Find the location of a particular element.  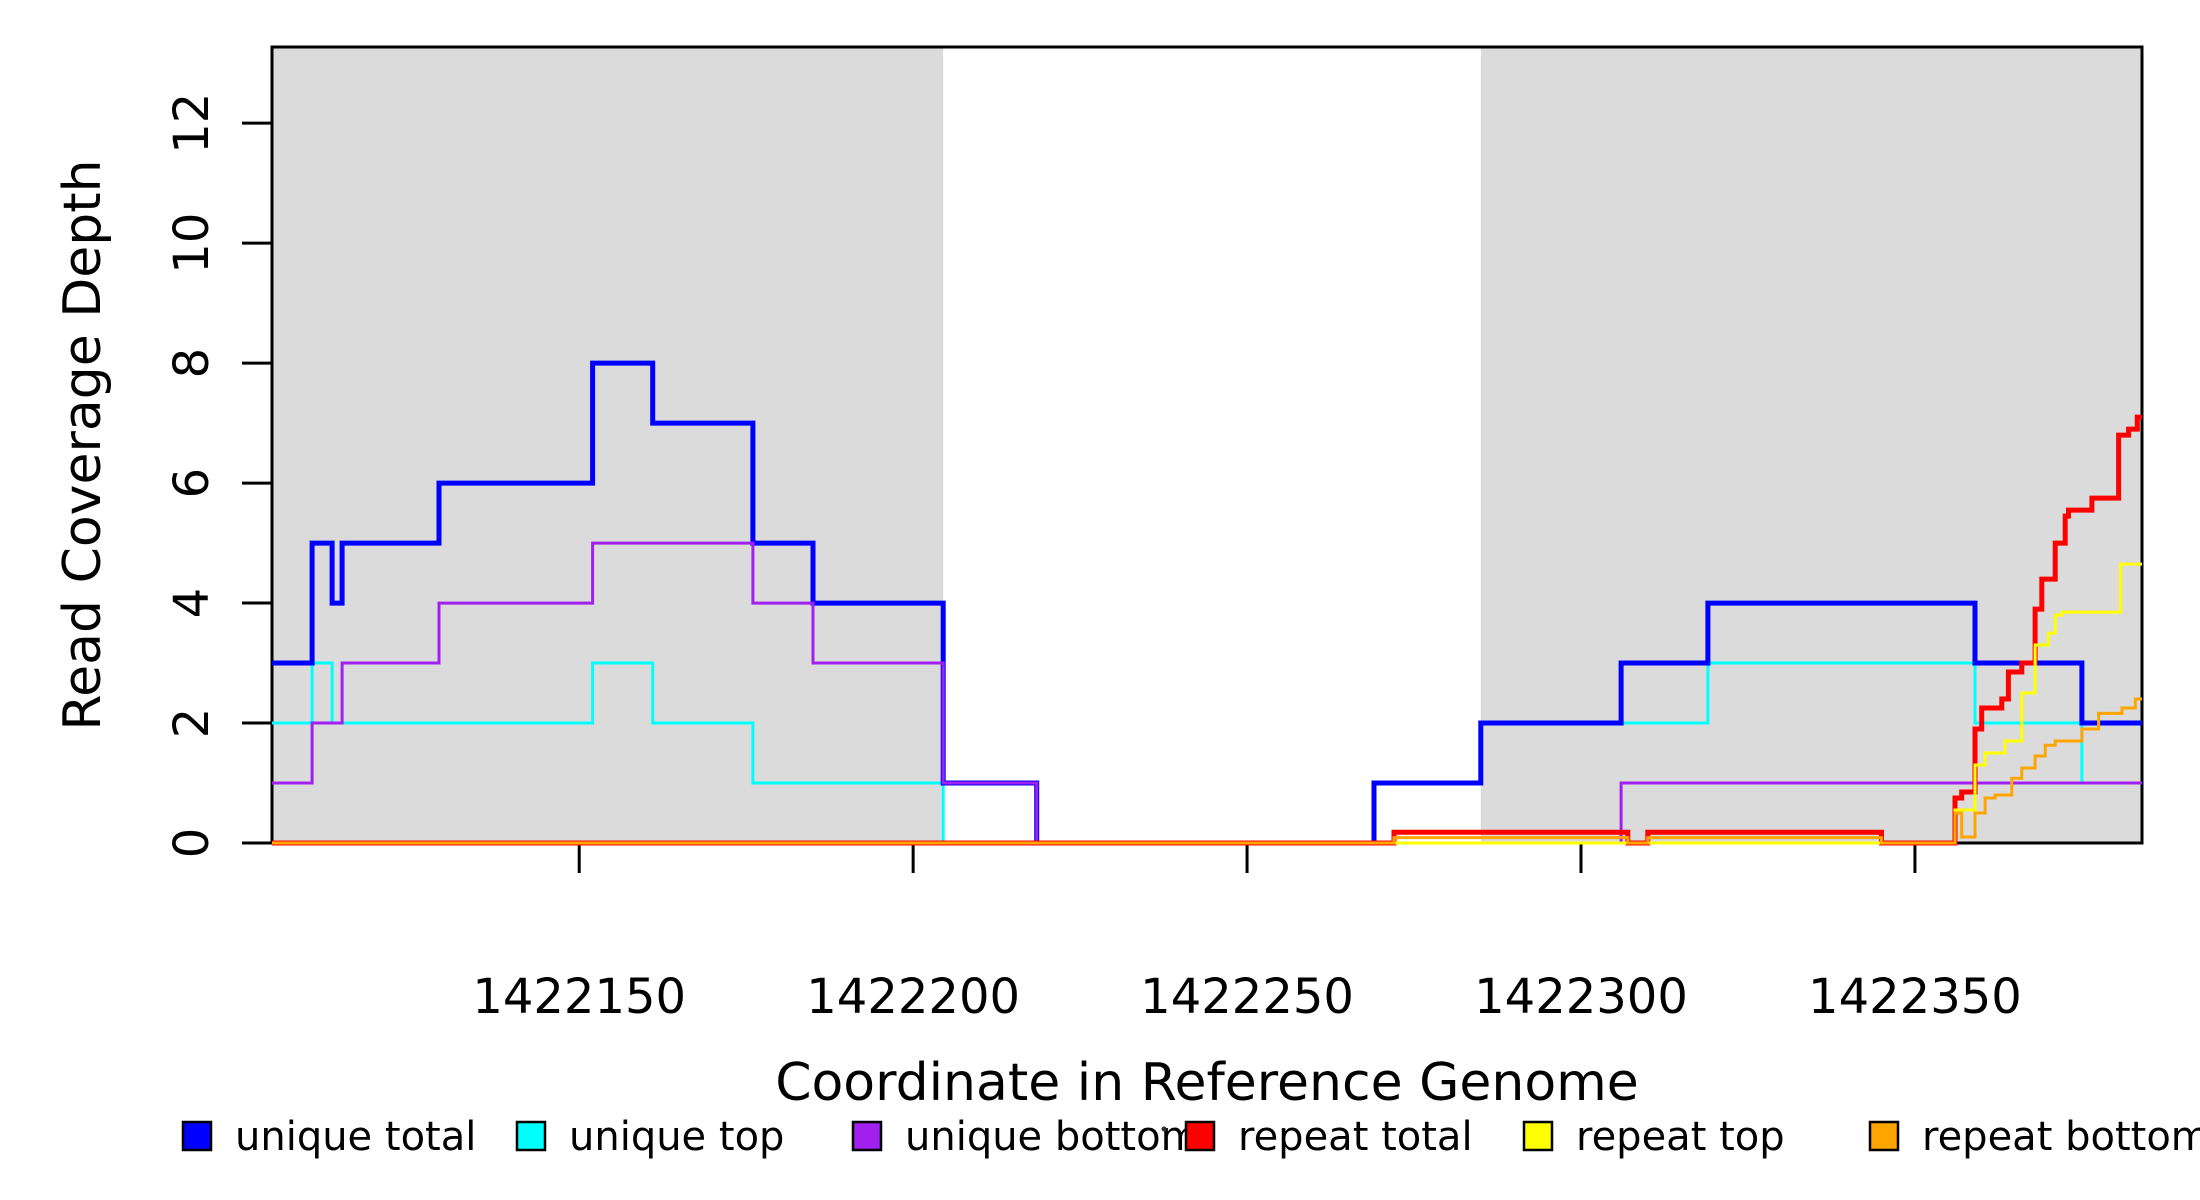

legend-label: unique total is located at coordinates (355, 1137).